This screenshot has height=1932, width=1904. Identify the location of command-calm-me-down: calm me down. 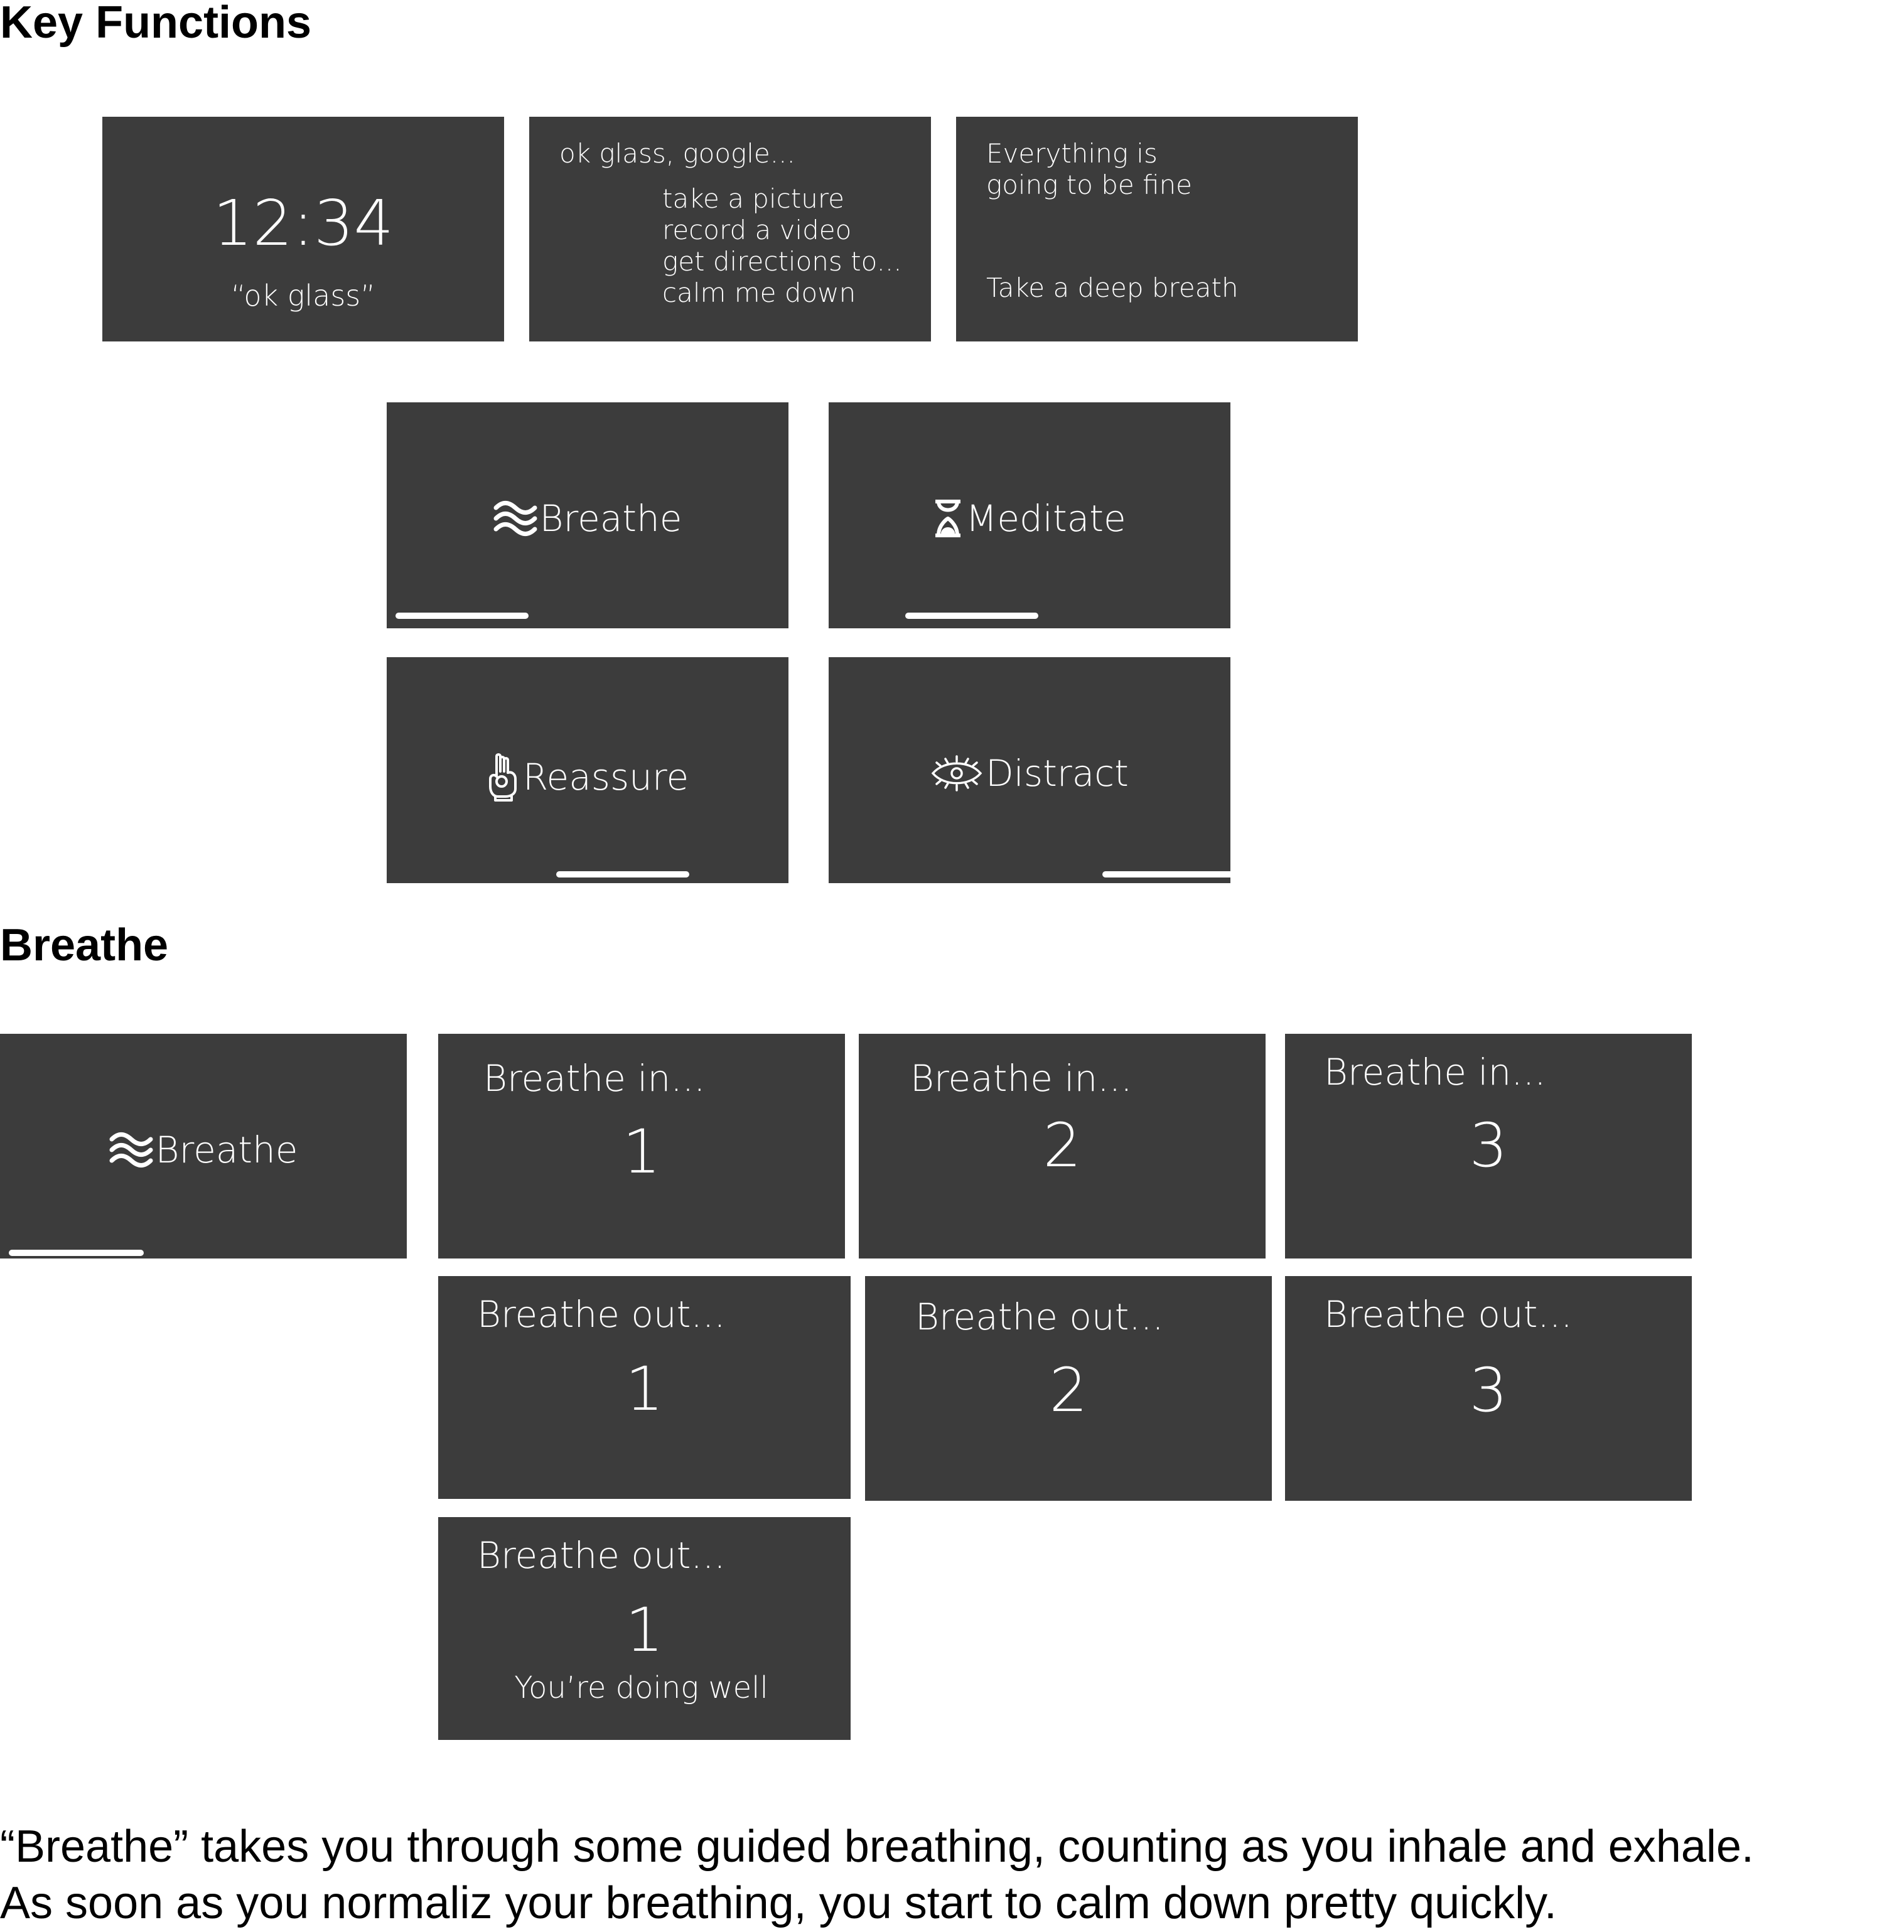
(759, 292).